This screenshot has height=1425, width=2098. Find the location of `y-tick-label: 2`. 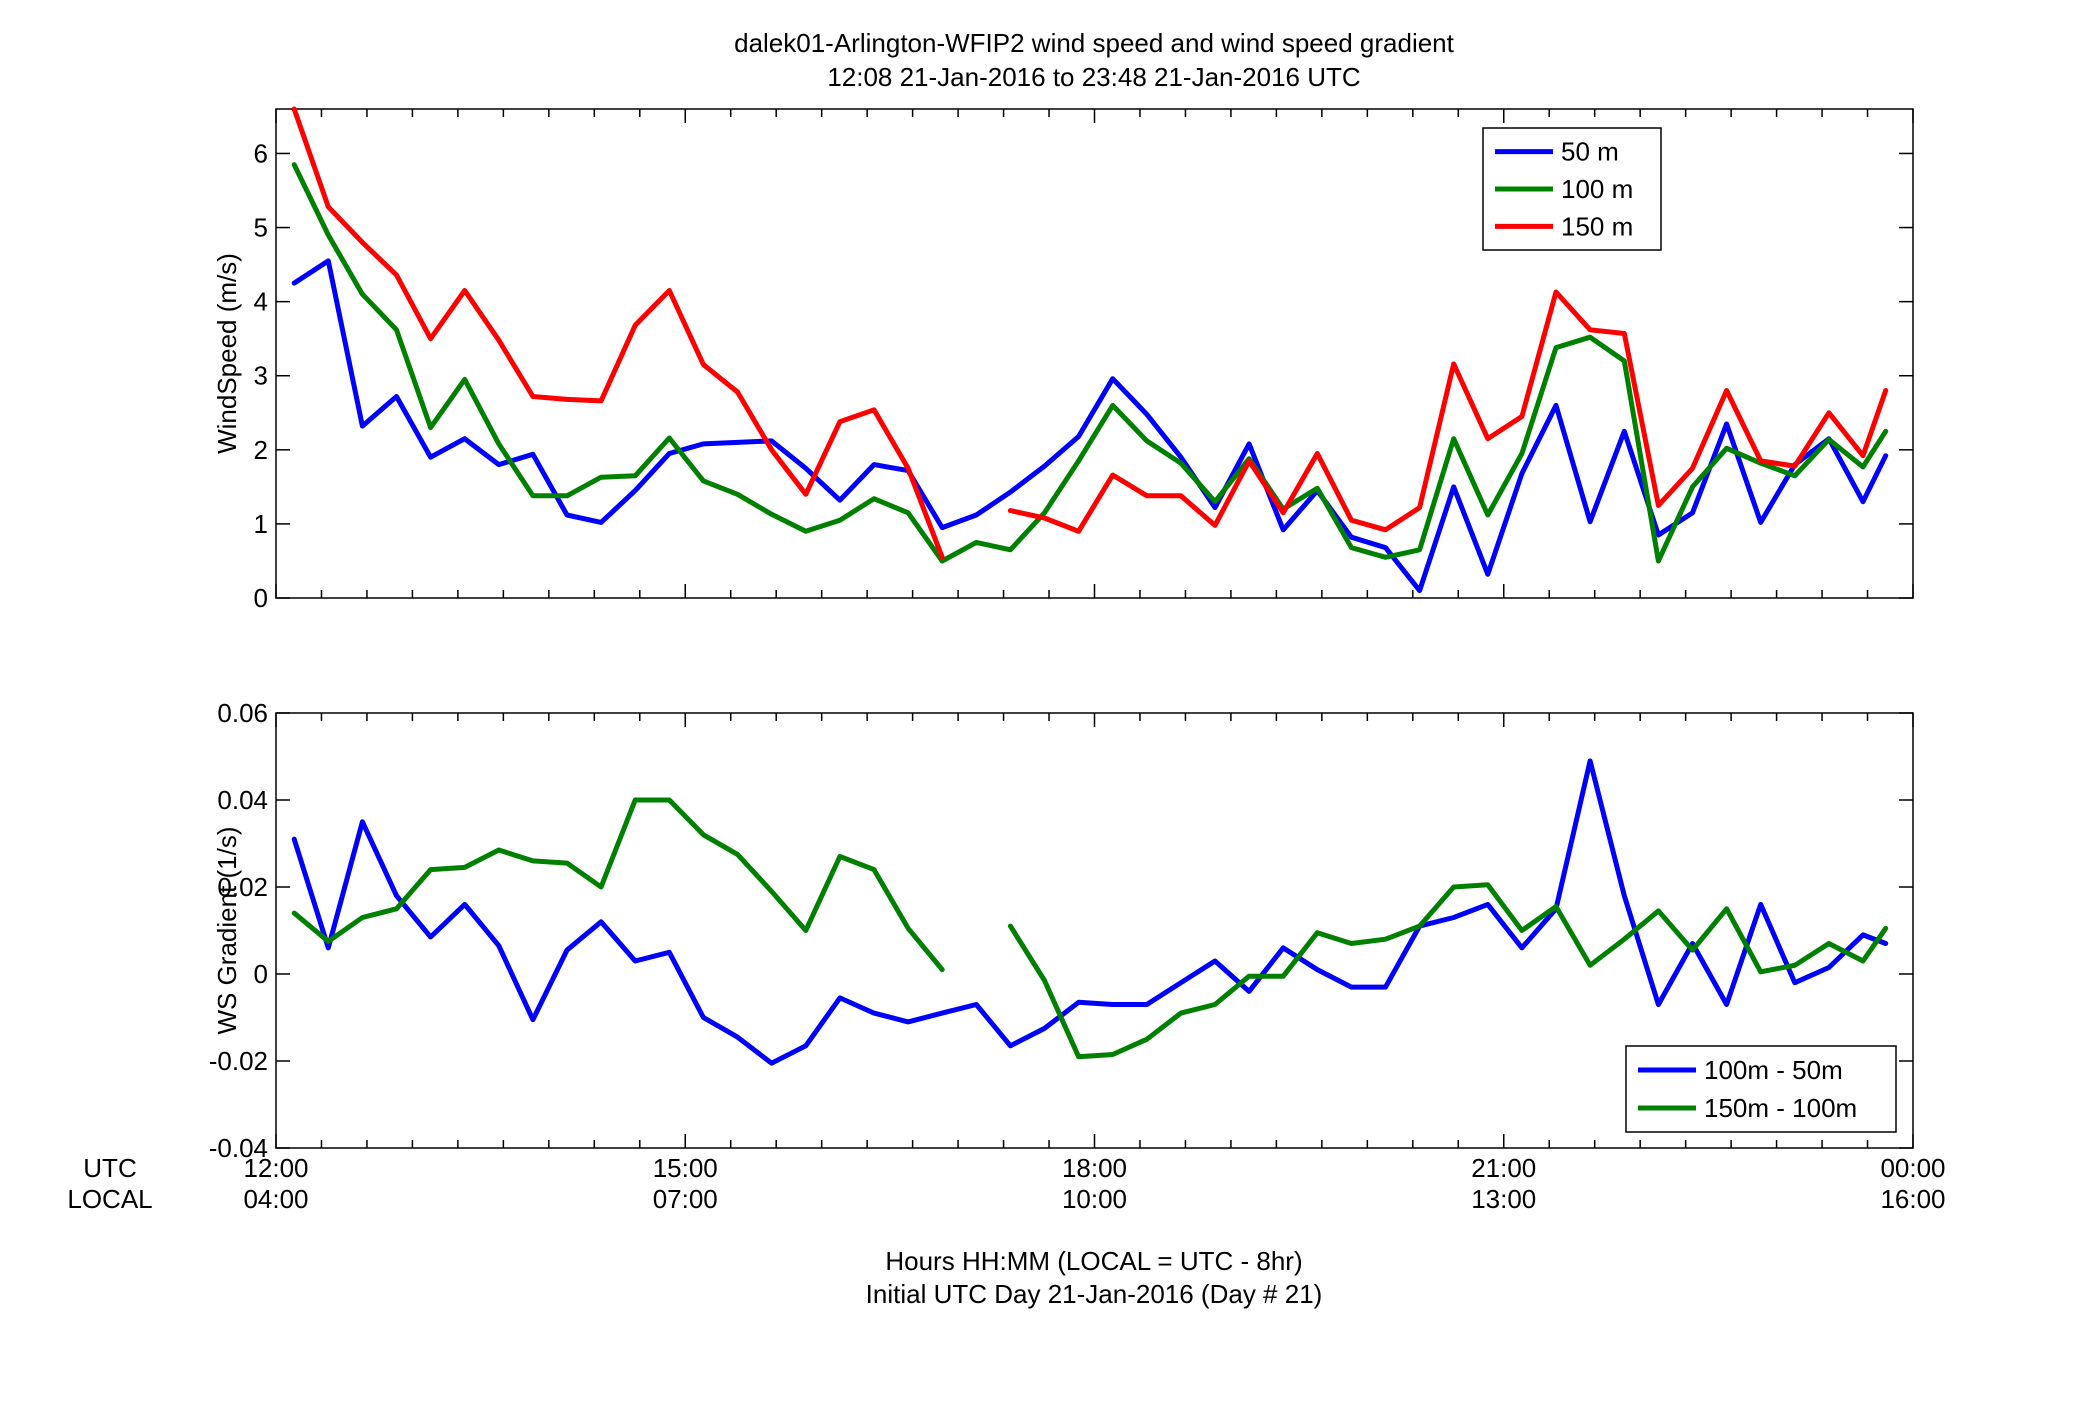

y-tick-label: 2 is located at coordinates (261, 450).